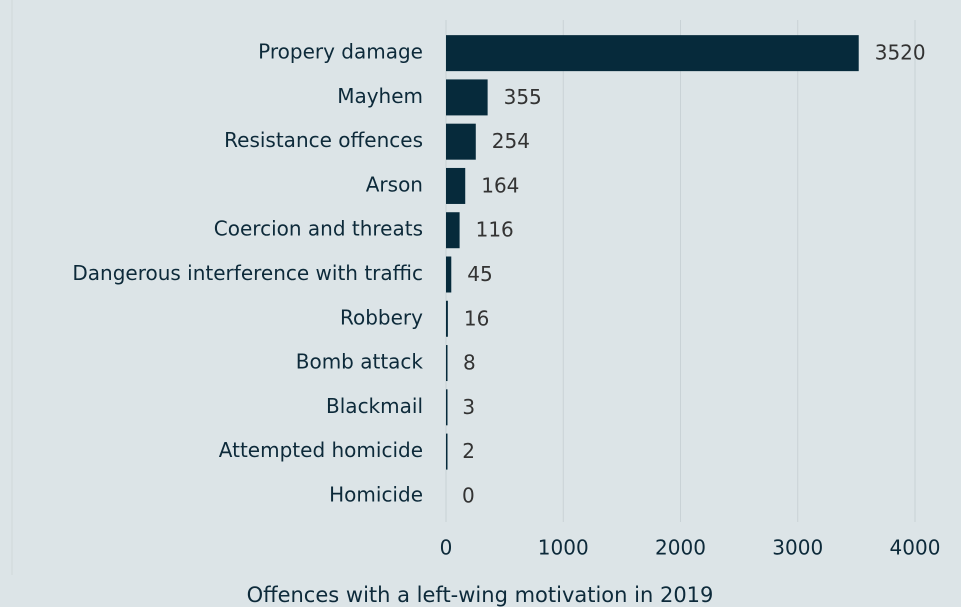 This screenshot has height=607, width=961. Describe the element at coordinates (380, 96) in the screenshot. I see `y-tick-label: Mayhem` at that location.